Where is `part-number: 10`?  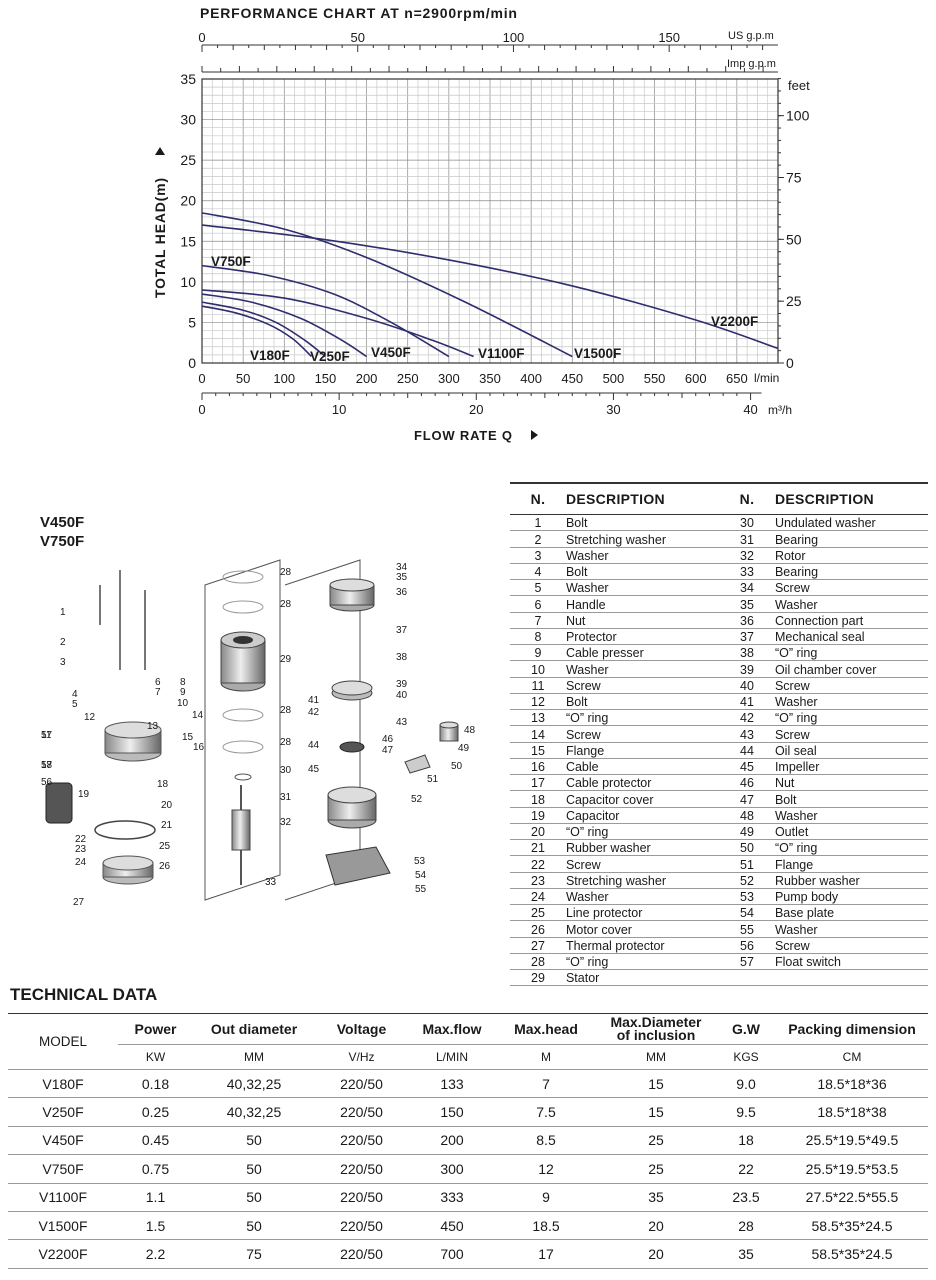 part-number: 10 is located at coordinates (538, 669).